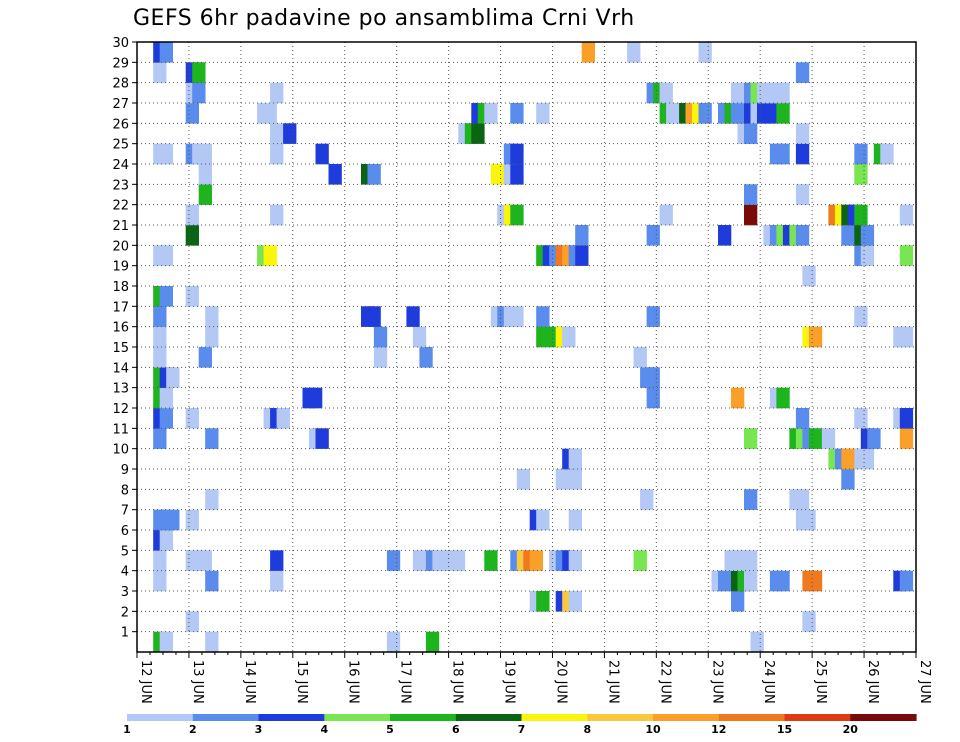 This screenshot has width=960, height=742. What do you see at coordinates (125, 551) in the screenshot?
I see `y-tick-label: 5` at bounding box center [125, 551].